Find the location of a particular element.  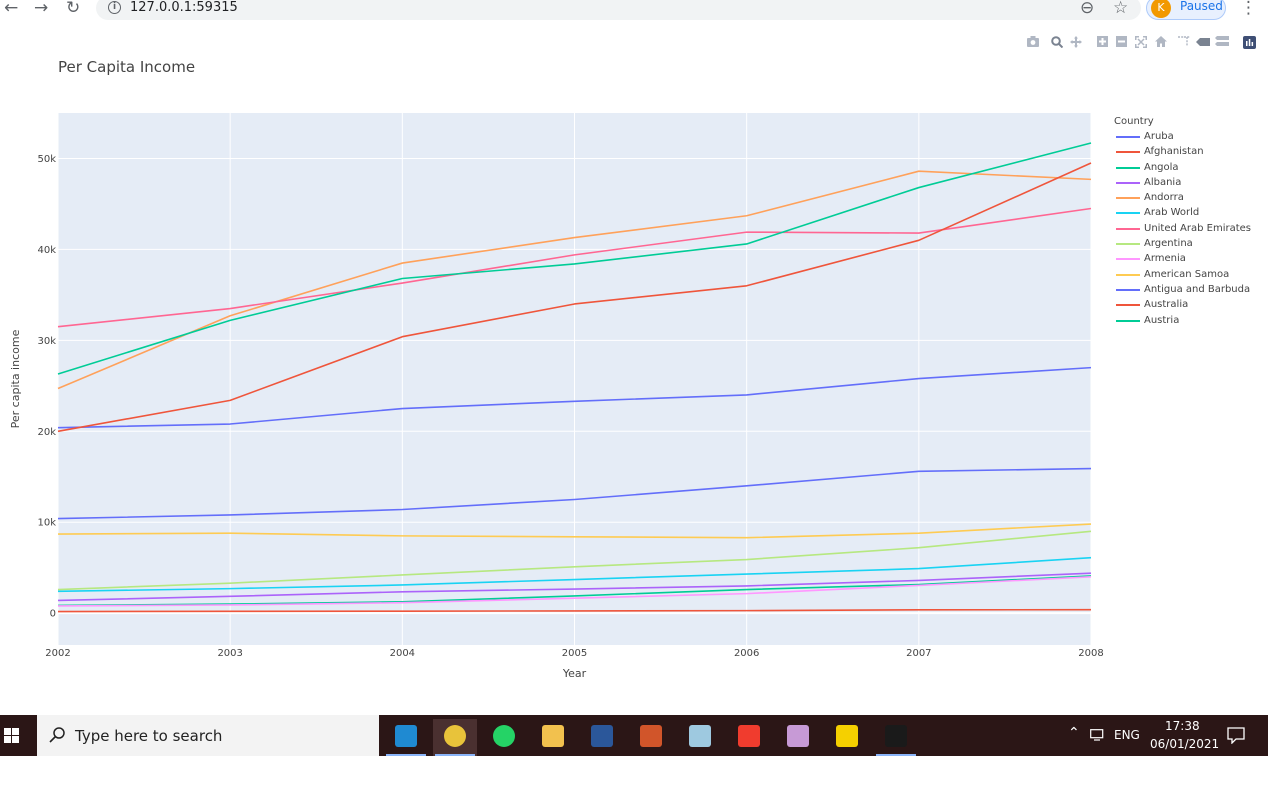

start-button is located at coordinates (18, 735).